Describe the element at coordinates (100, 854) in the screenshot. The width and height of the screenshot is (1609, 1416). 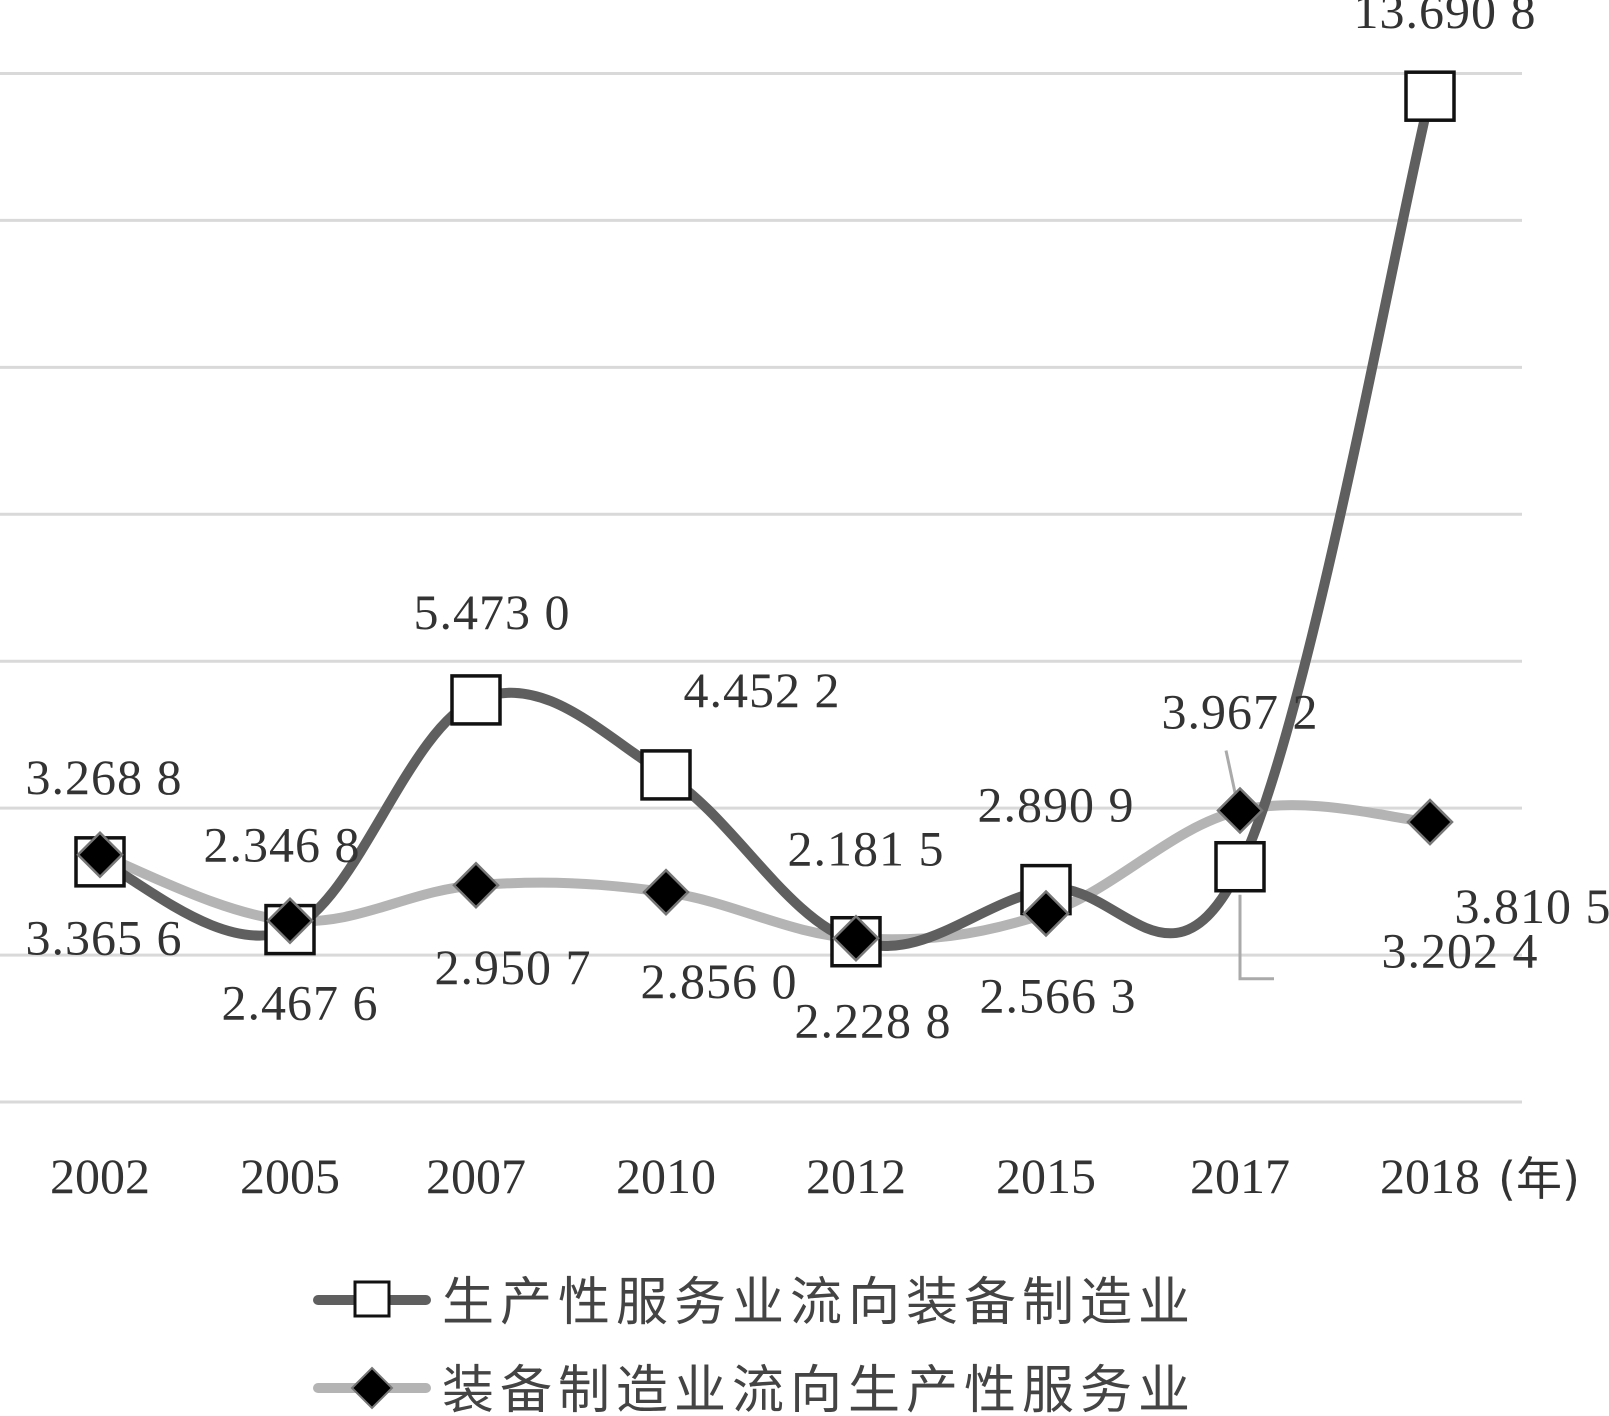
I see `diamond-marker-2002` at that location.